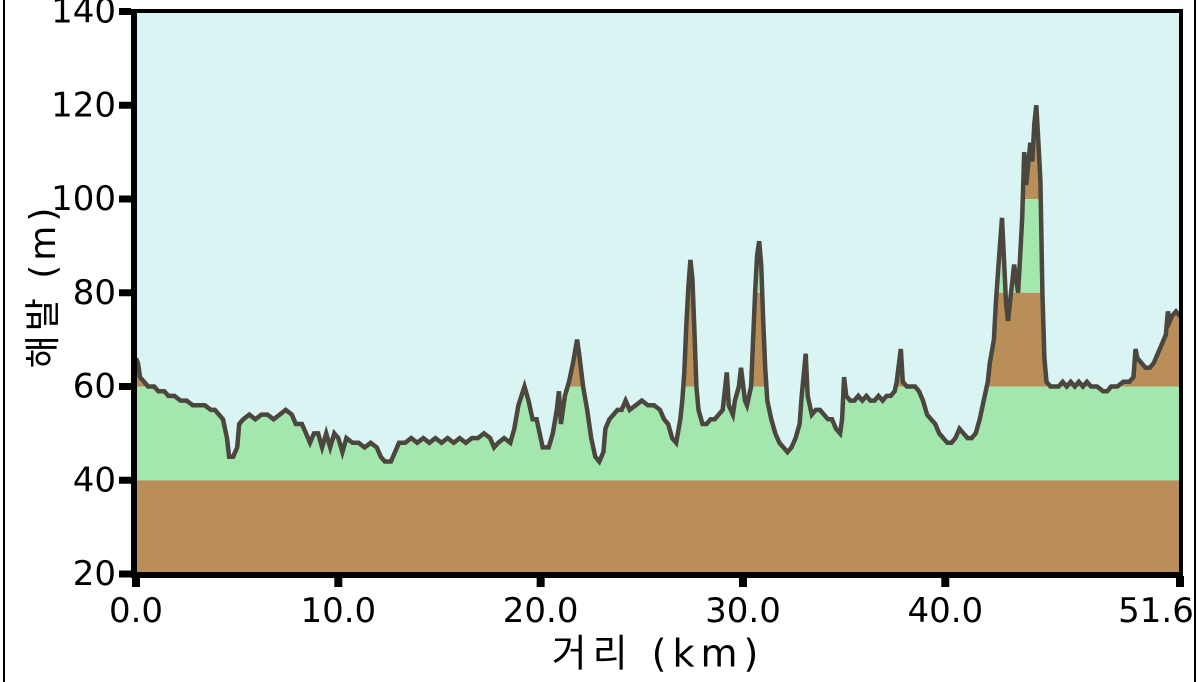 The image size is (1200, 682). I want to click on plot-border-top, so click(657, 11).